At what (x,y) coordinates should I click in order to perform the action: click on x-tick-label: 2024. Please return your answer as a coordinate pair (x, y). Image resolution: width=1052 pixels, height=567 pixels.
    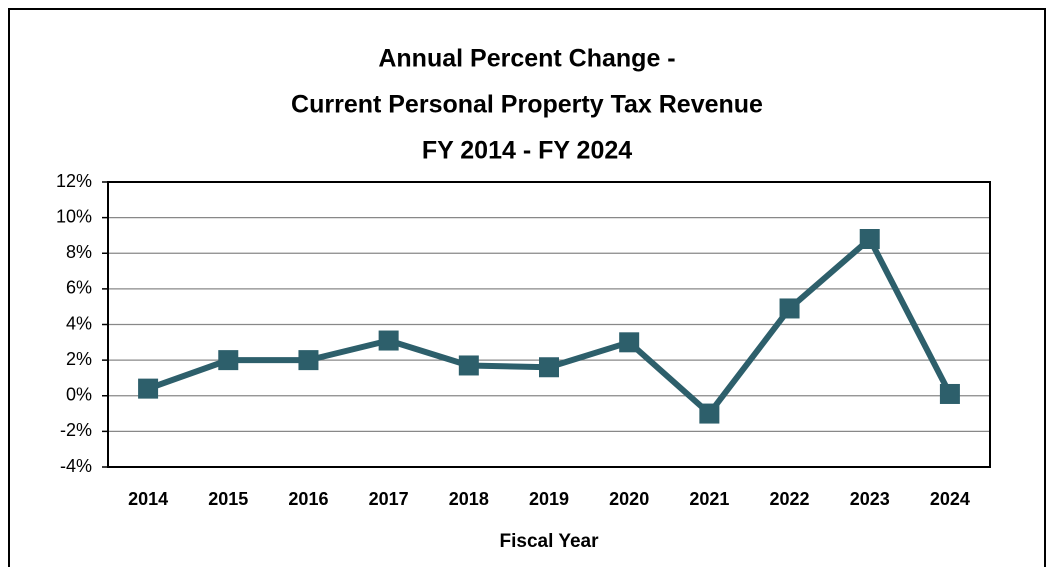
    Looking at the image, I should click on (950, 499).